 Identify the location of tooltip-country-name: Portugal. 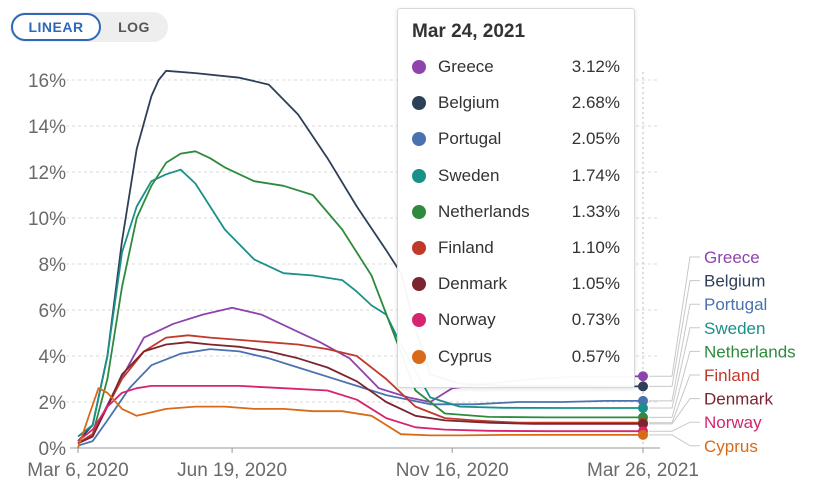
(470, 139).